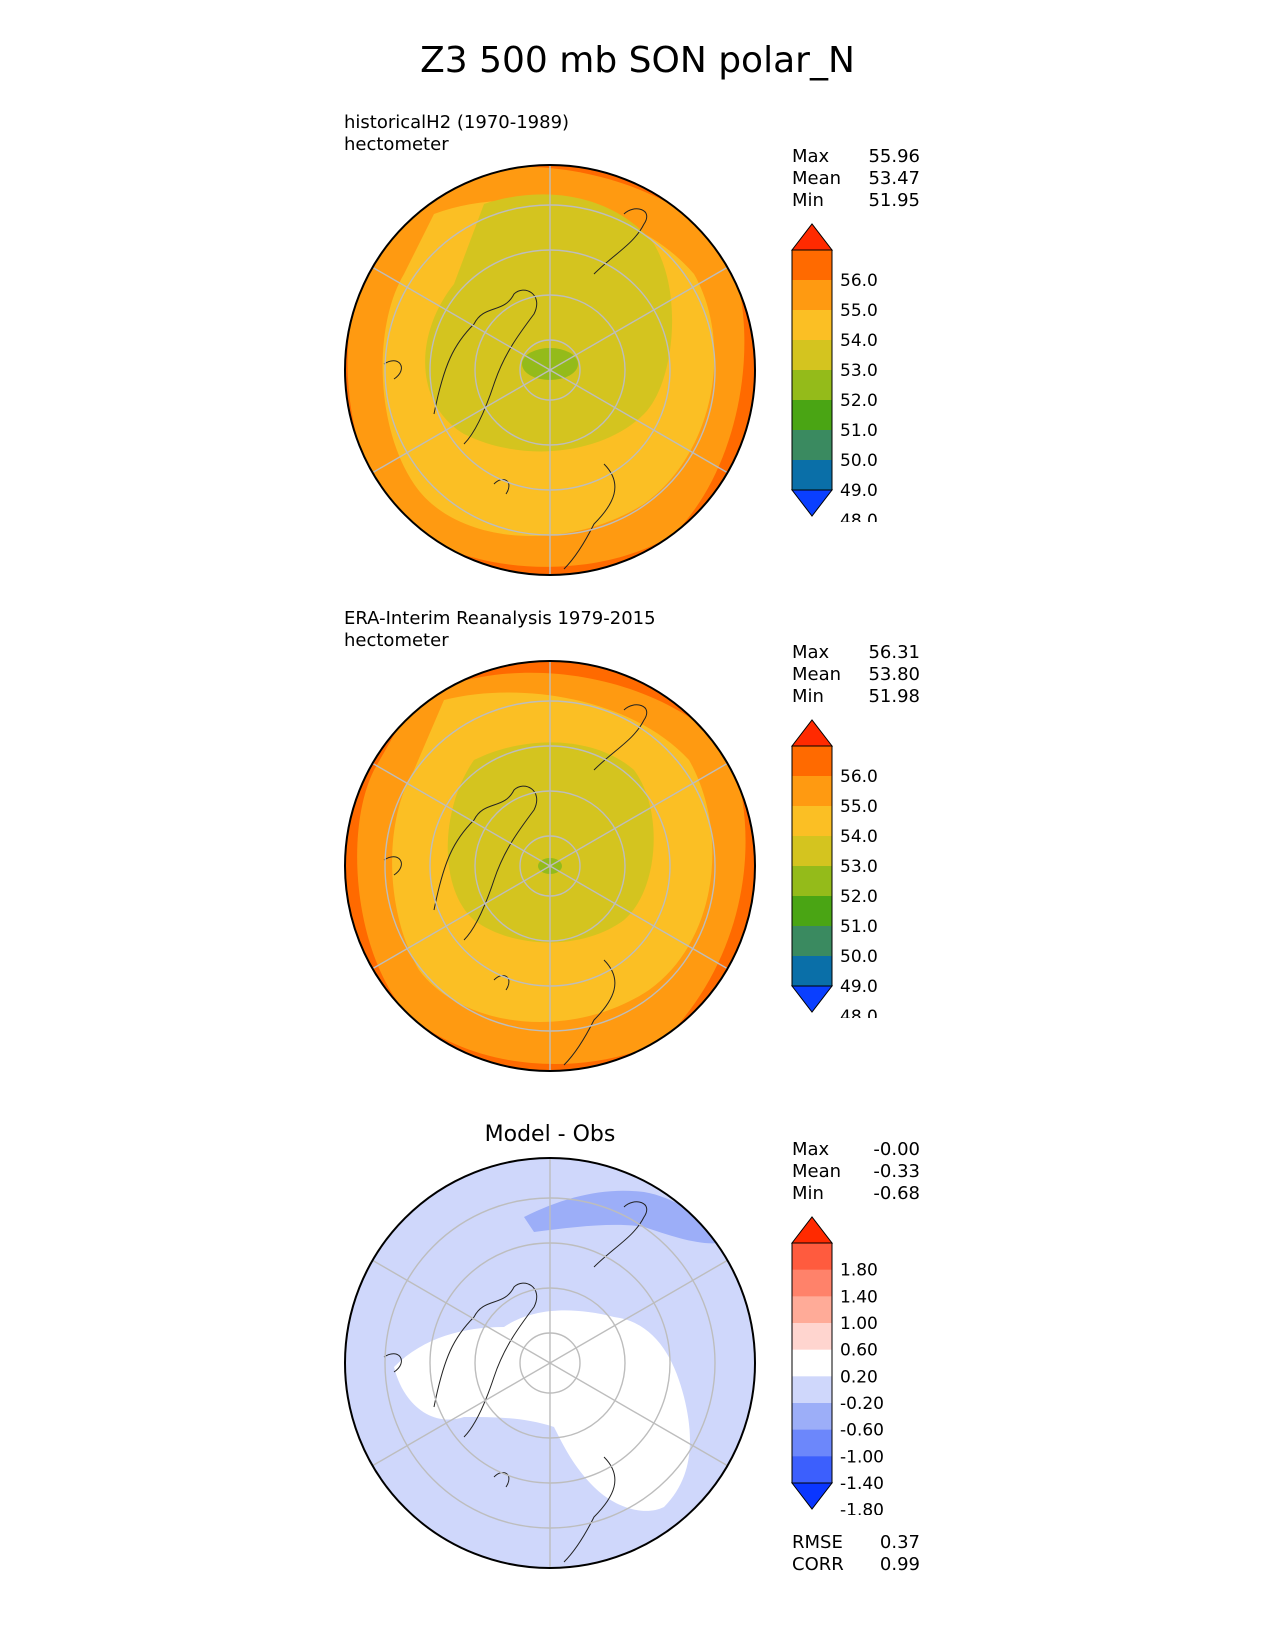  I want to click on colorbar-tick-label: -0.60, so click(862, 1431).